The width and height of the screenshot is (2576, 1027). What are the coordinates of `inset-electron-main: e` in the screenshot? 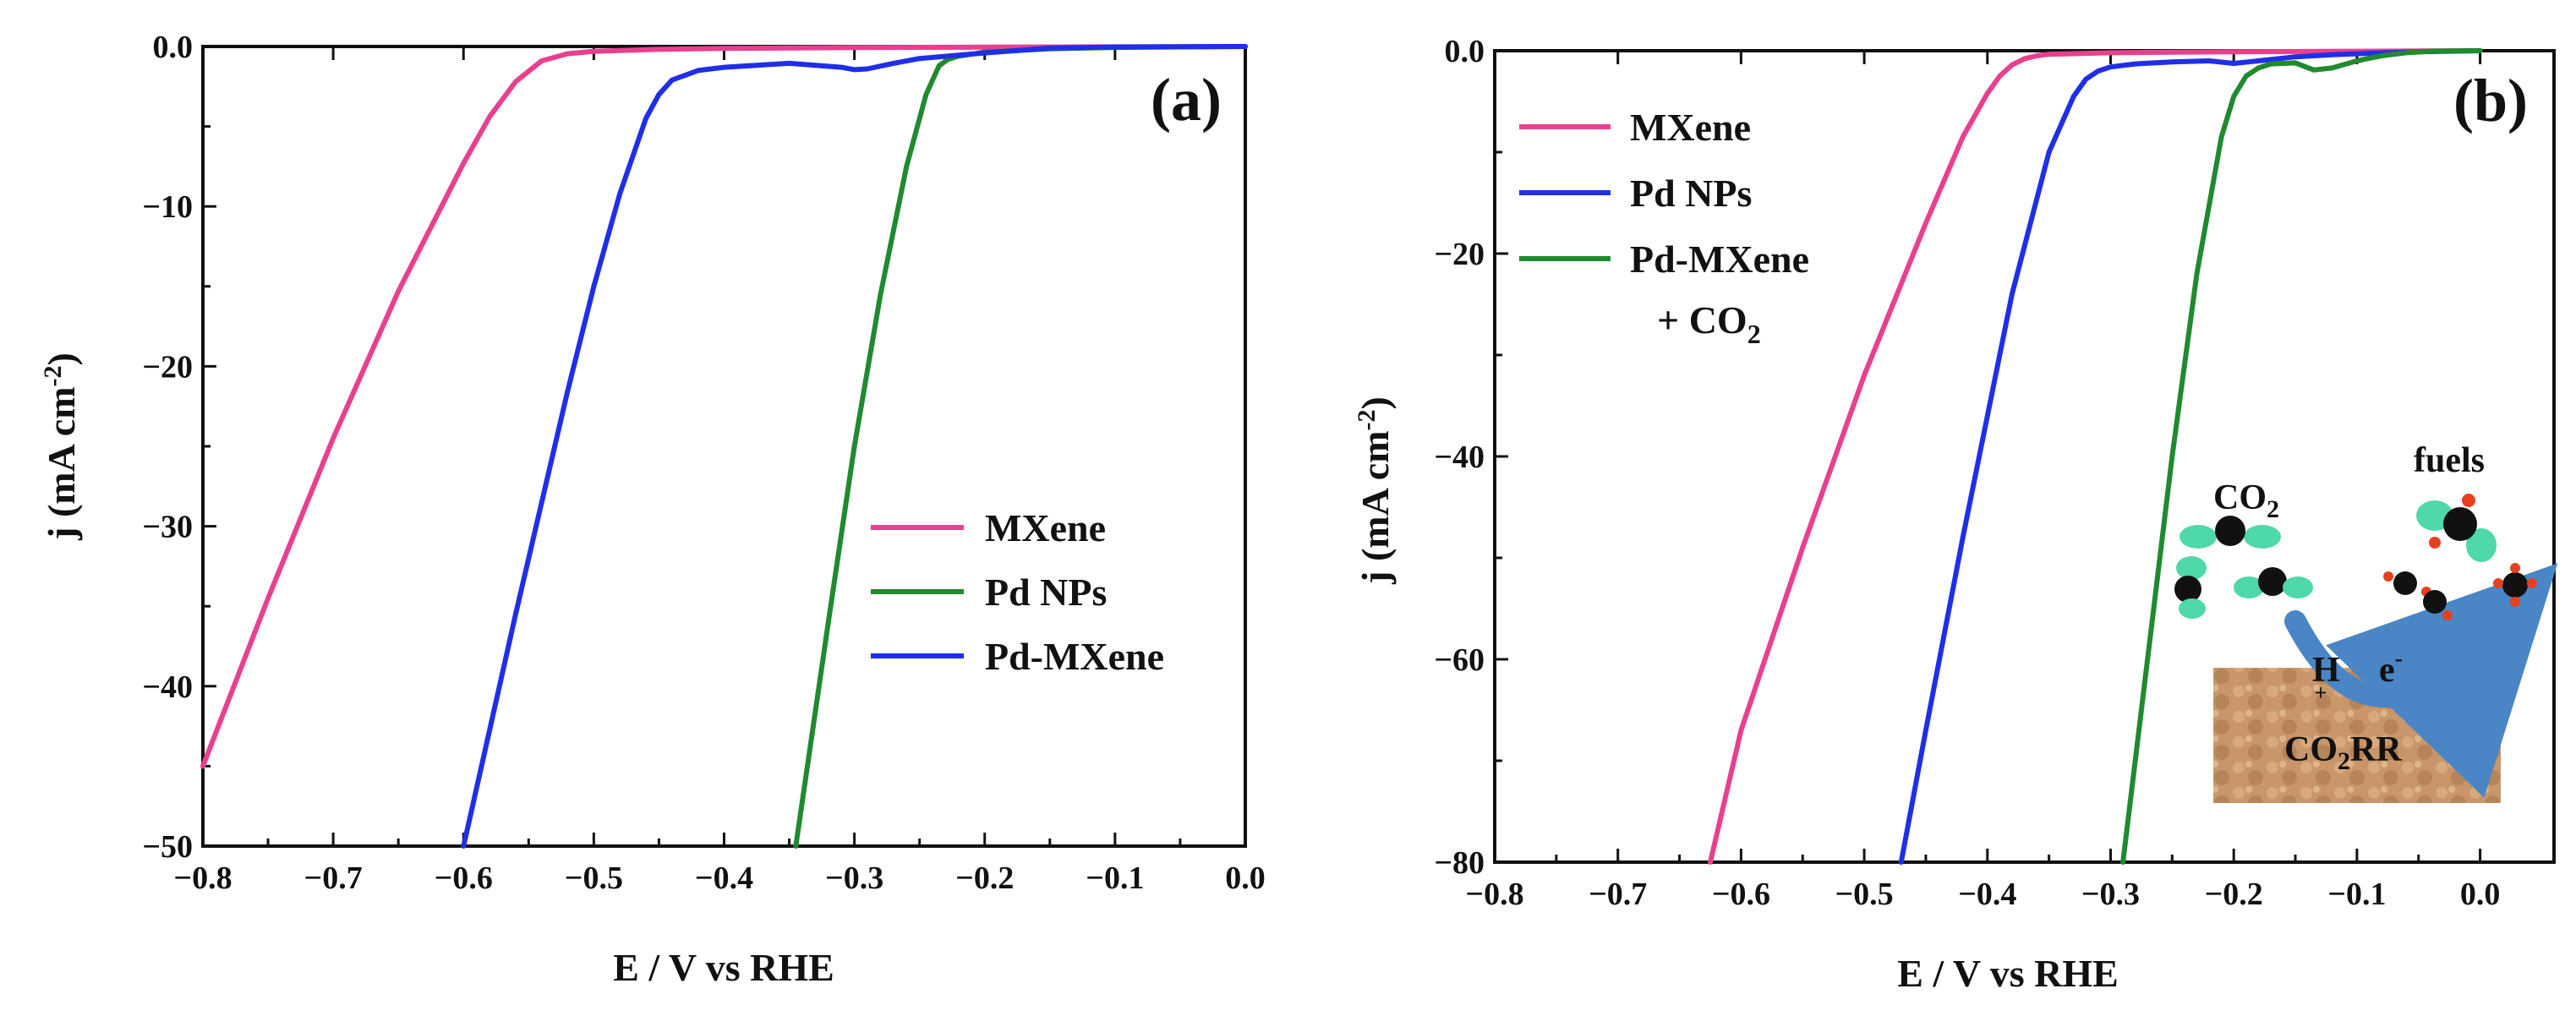 It's located at (2387, 670).